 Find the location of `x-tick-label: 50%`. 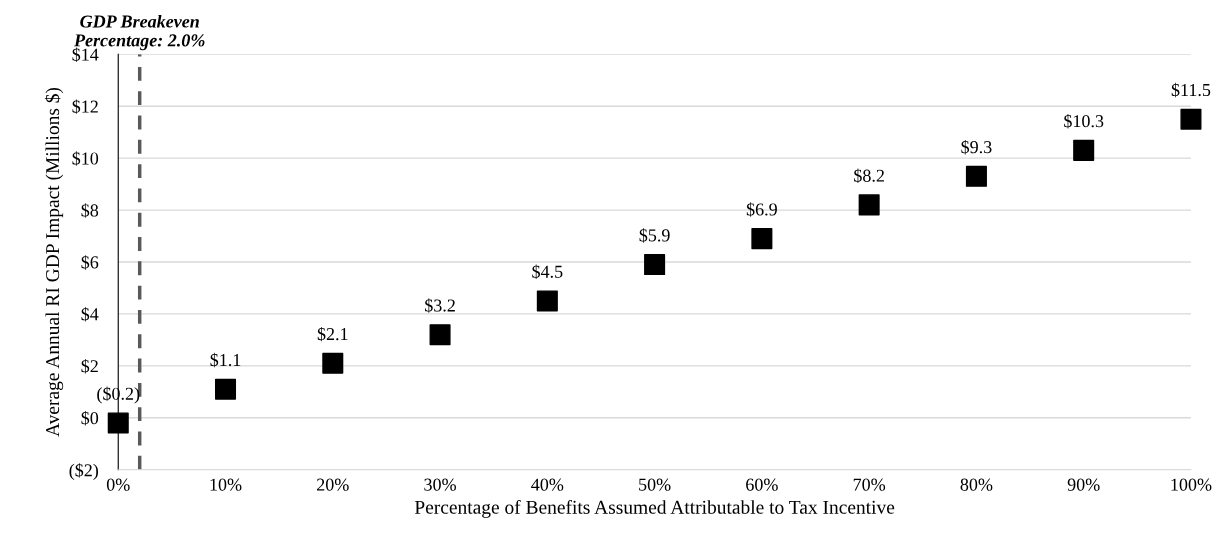

x-tick-label: 50% is located at coordinates (655, 484).